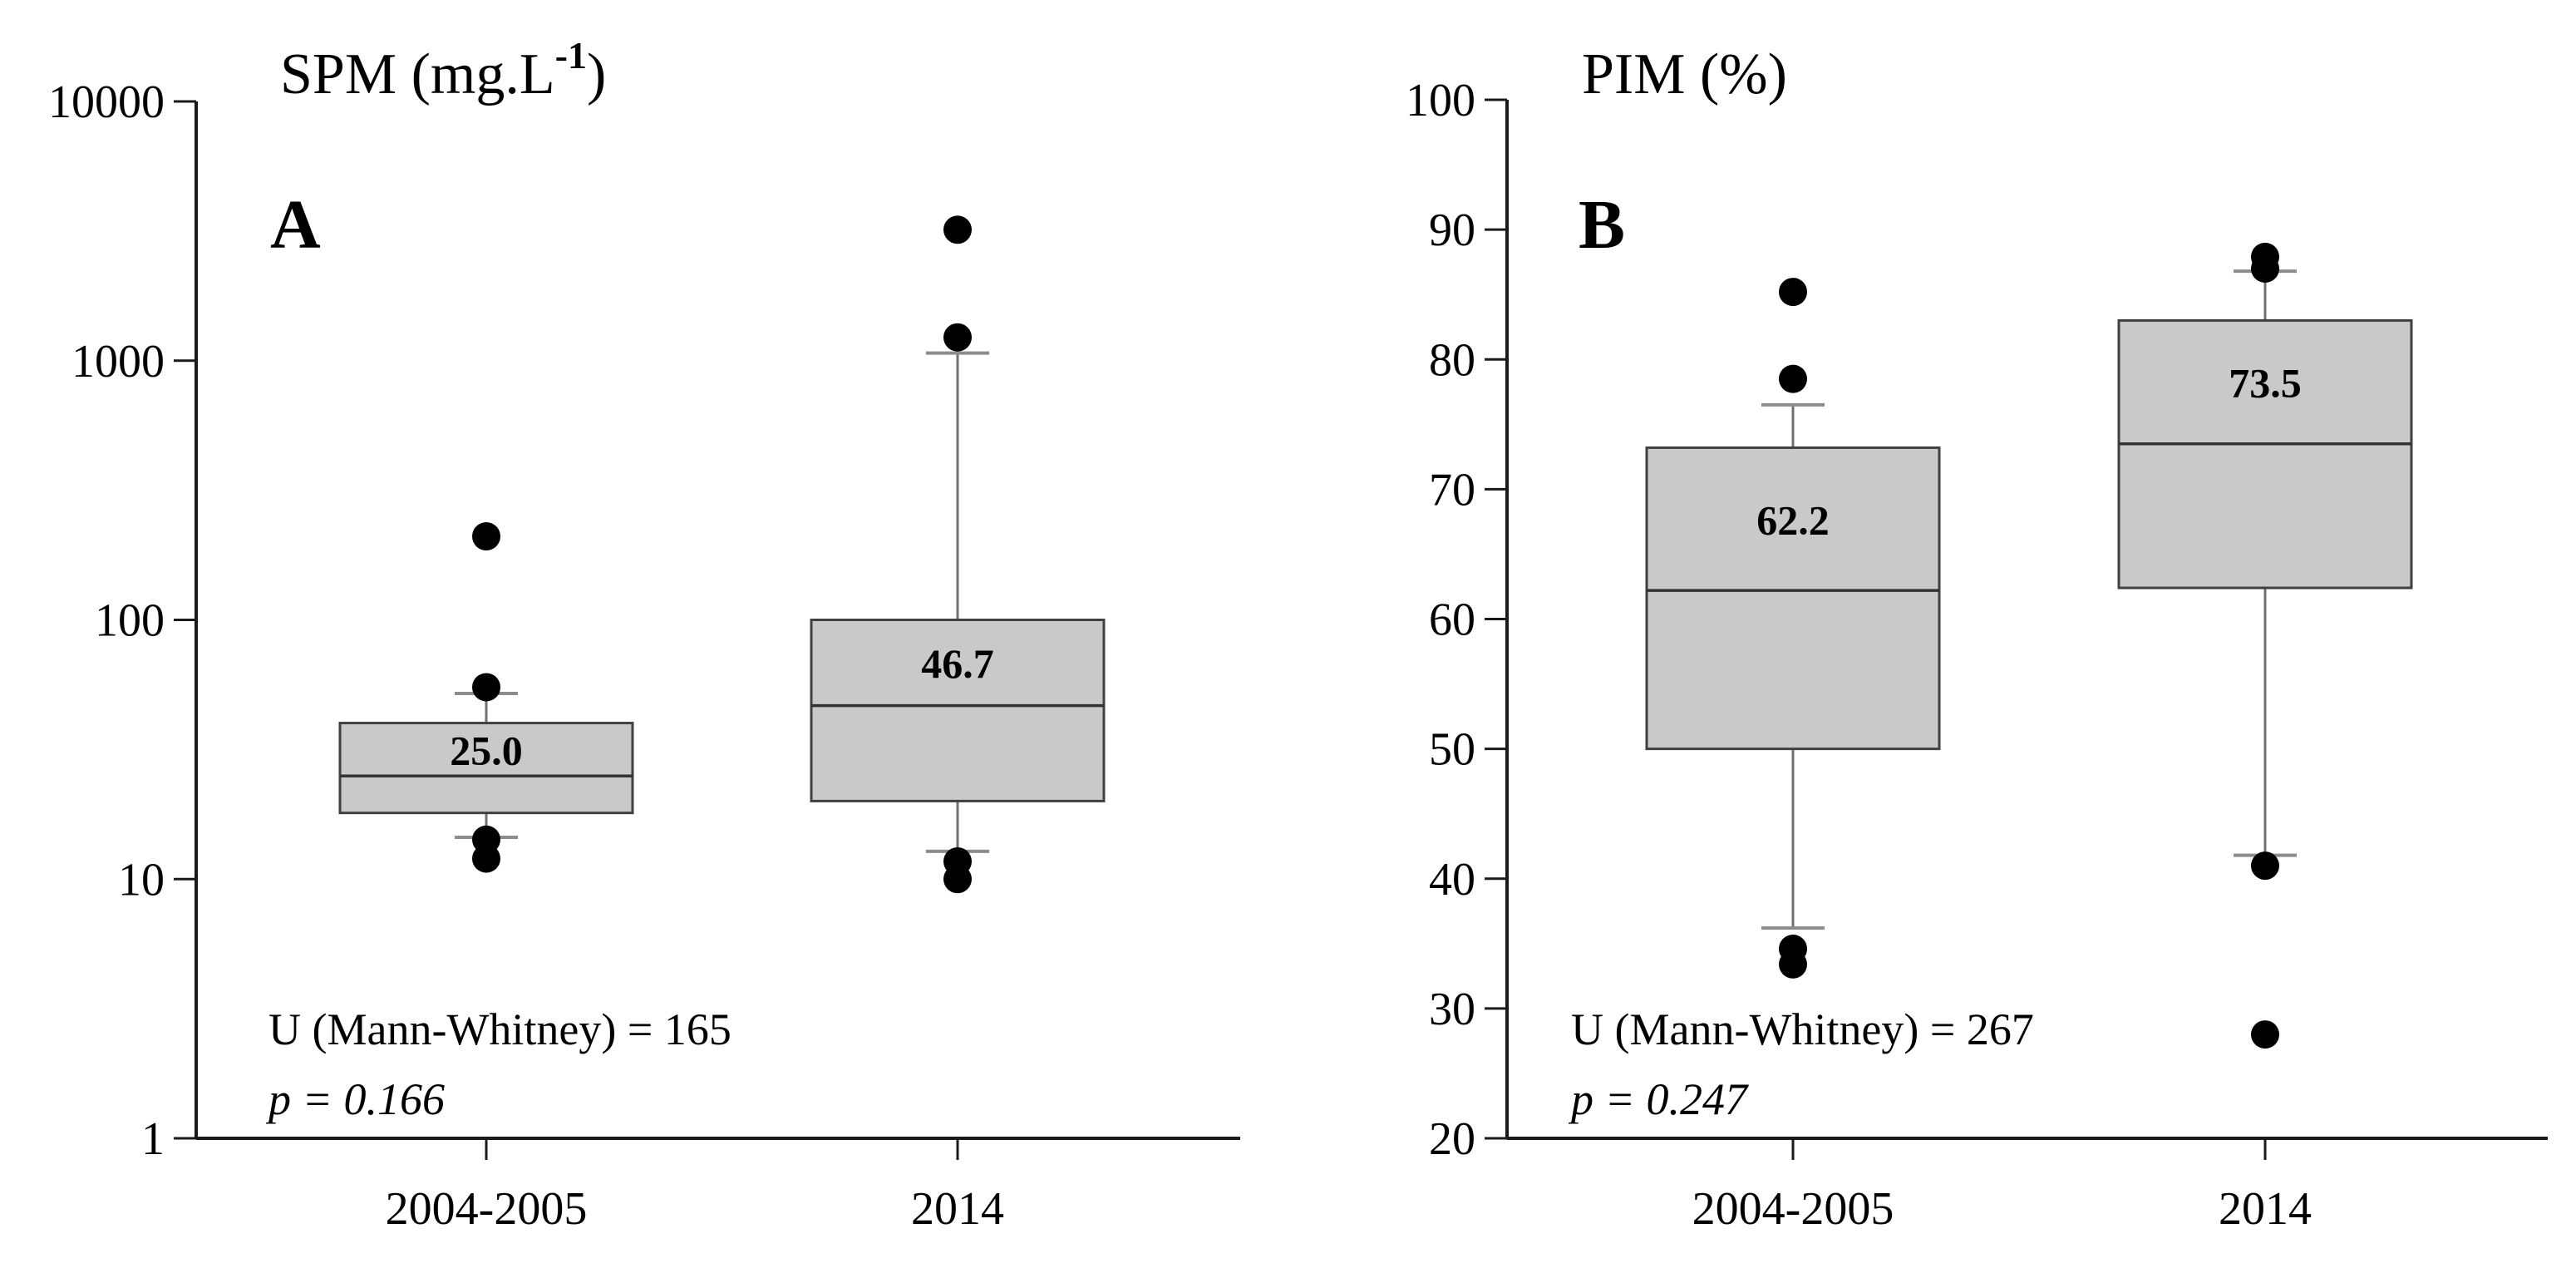  I want to click on panel-A-letter: A, so click(295, 225).